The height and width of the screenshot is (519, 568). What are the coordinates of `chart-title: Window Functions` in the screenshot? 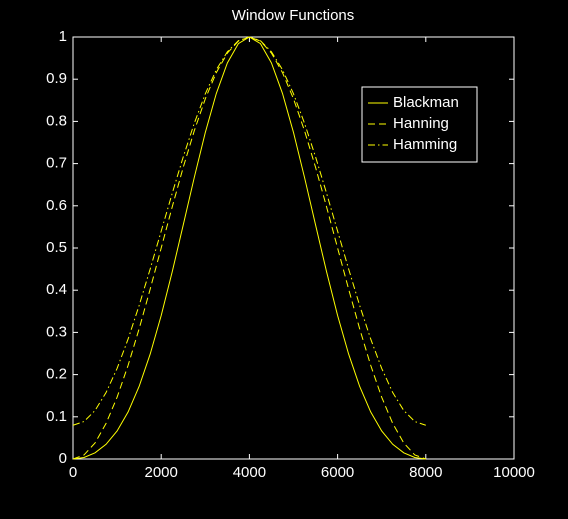 It's located at (293, 15).